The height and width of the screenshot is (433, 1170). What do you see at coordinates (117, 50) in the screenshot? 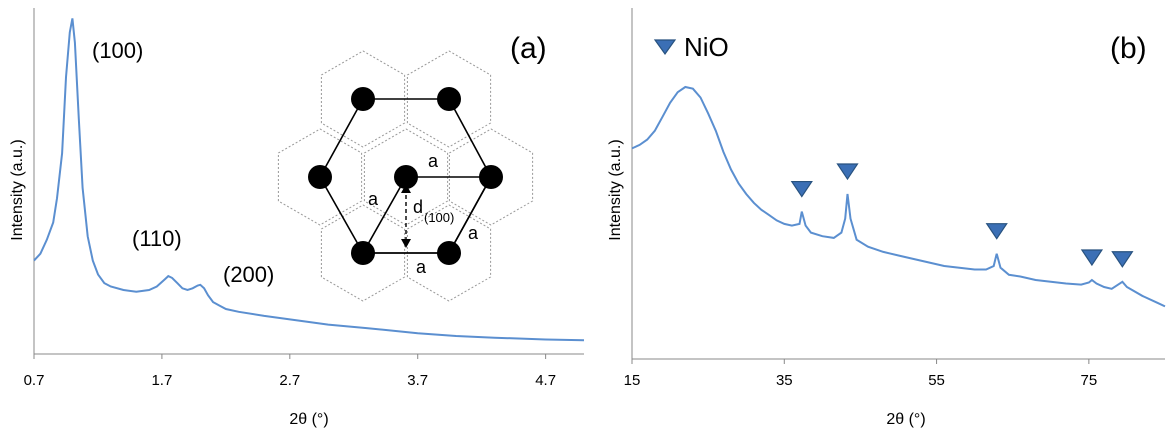
I see `peak-label-100: (100)` at bounding box center [117, 50].